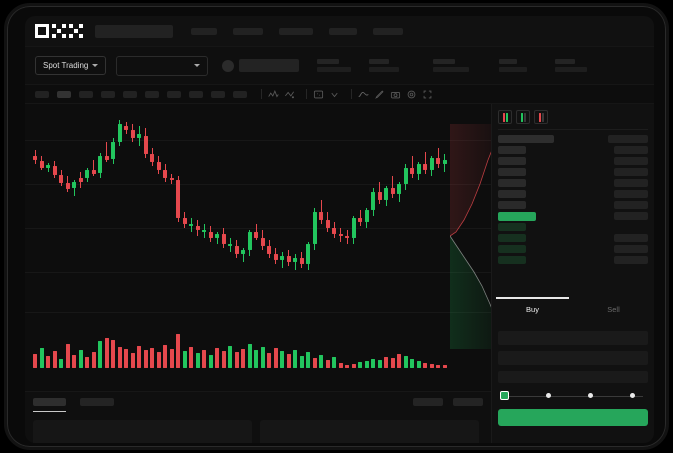 This screenshot has height=453, width=673. I want to click on slider-track, so click(573, 396).